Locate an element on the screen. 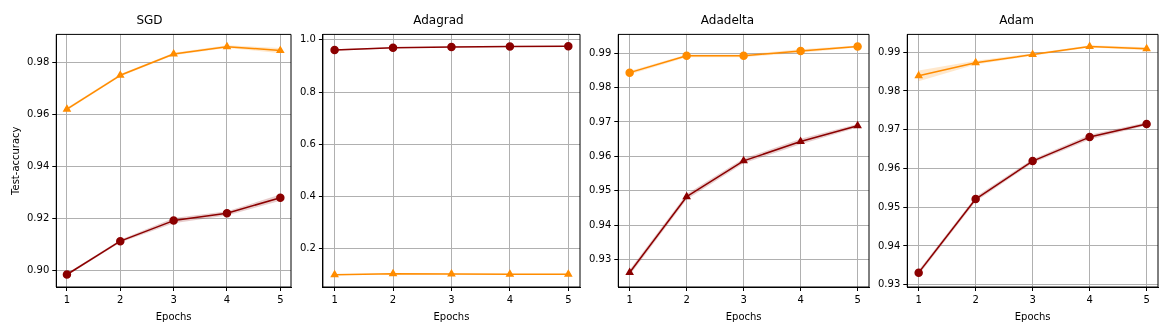 This screenshot has width=1173, height=333. y-tick-label: 0.92 is located at coordinates (38, 218).